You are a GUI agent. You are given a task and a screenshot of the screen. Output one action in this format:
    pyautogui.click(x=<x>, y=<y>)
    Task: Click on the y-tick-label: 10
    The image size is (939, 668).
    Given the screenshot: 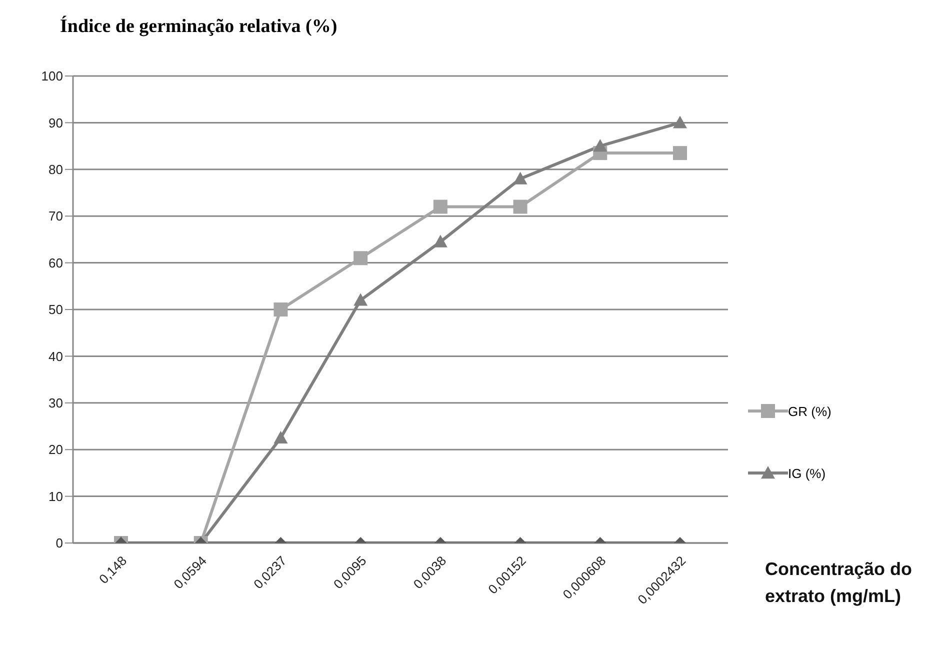 What is the action you would take?
    pyautogui.click(x=55, y=496)
    